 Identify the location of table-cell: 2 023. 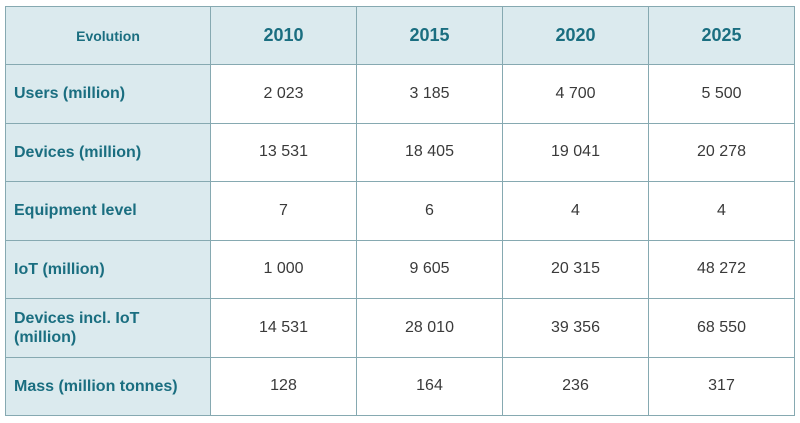
(283, 94).